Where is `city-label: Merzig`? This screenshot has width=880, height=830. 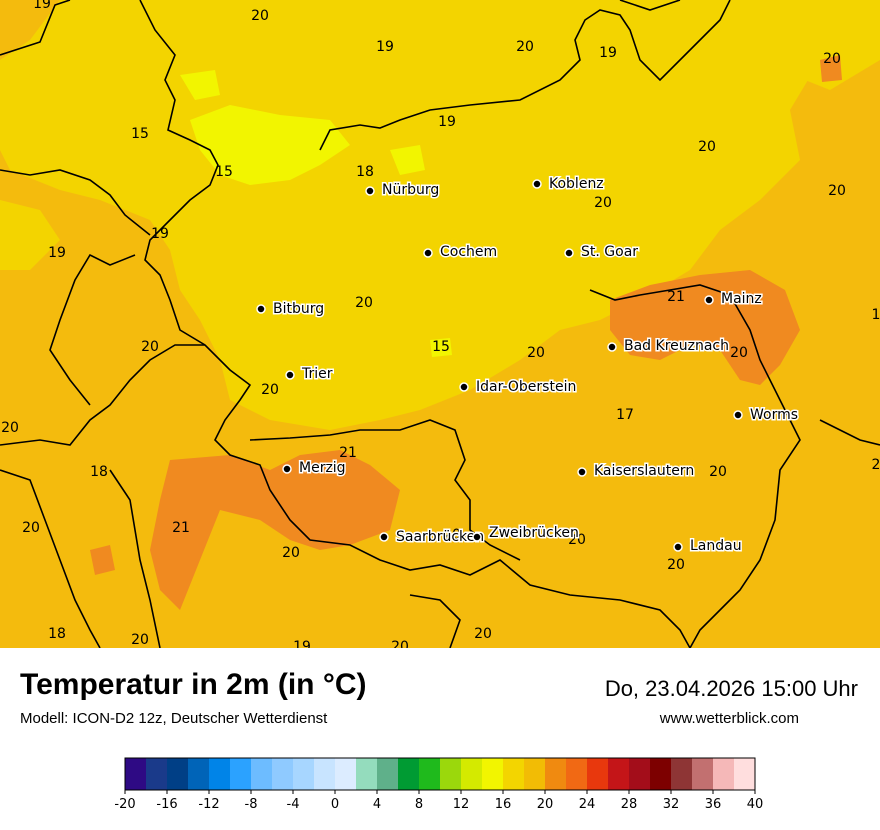
city-label: Merzig is located at coordinates (322, 468).